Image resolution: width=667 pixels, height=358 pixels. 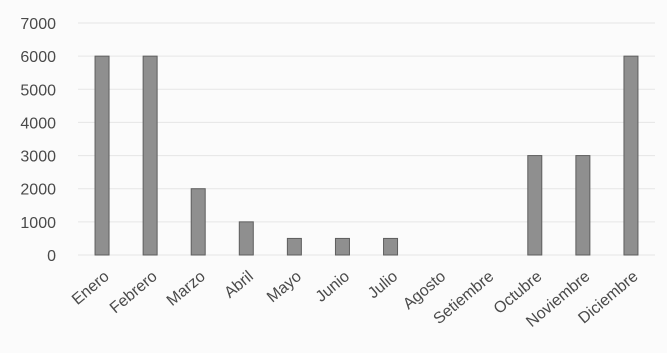 What do you see at coordinates (38, 223) in the screenshot?
I see `y-tick-label: 1000` at bounding box center [38, 223].